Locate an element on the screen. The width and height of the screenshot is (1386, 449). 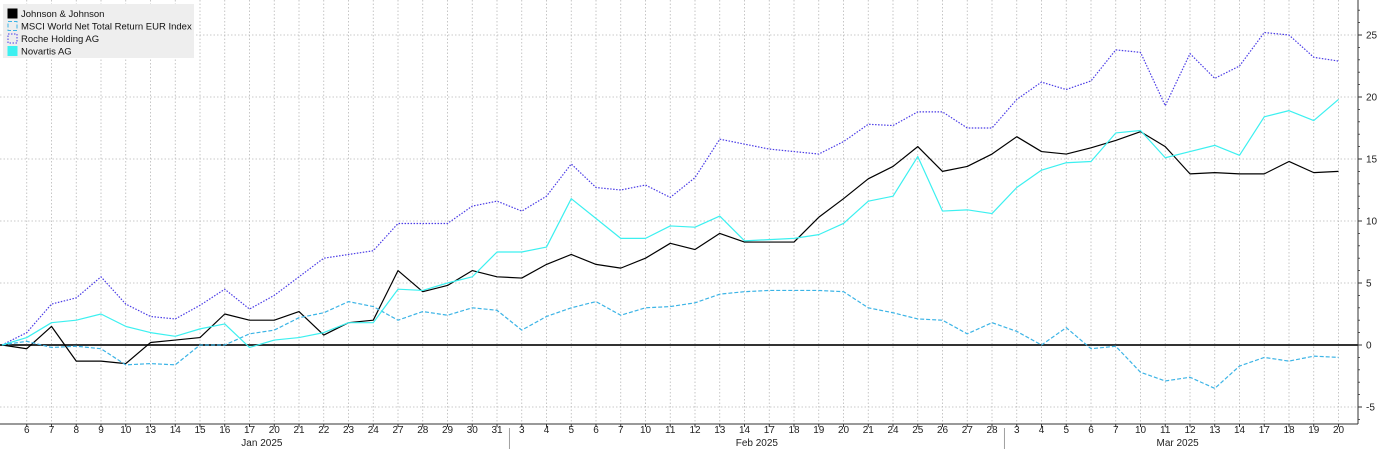
y-tick-label: 15 is located at coordinates (1372, 160).